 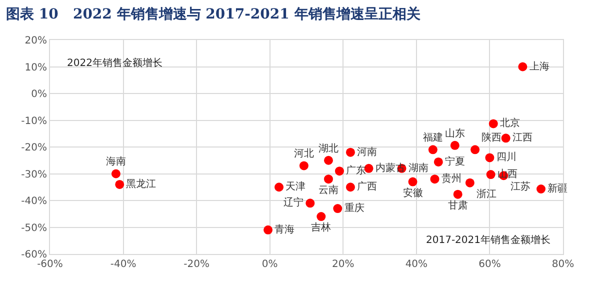 I want to click on data-label: 贵州, so click(x=451, y=178).